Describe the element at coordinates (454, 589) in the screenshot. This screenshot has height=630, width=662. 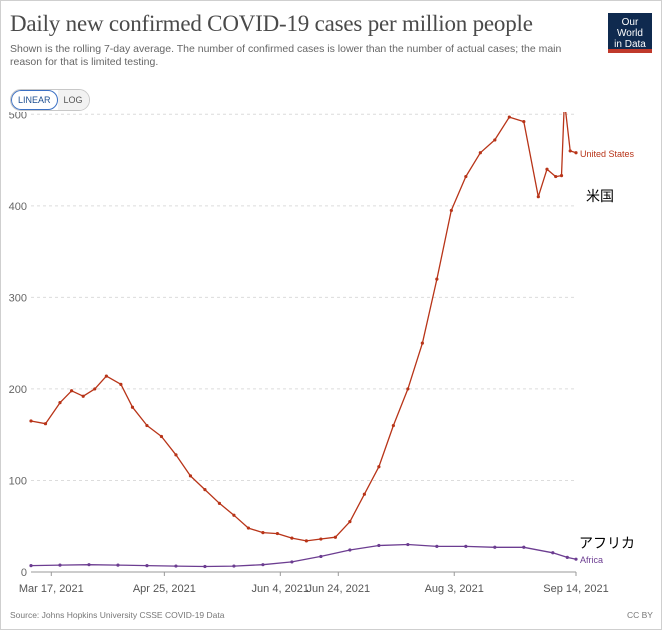
I see `x-tick-label-4: Aug 3, 2021` at that location.